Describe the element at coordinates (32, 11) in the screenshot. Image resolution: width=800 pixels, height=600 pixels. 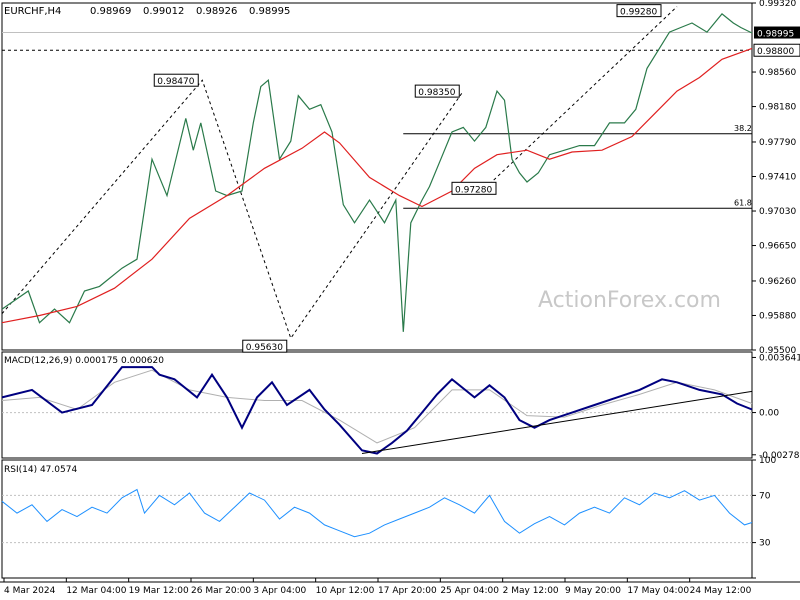
I see `symbol-header: EURCHF,H4` at that location.